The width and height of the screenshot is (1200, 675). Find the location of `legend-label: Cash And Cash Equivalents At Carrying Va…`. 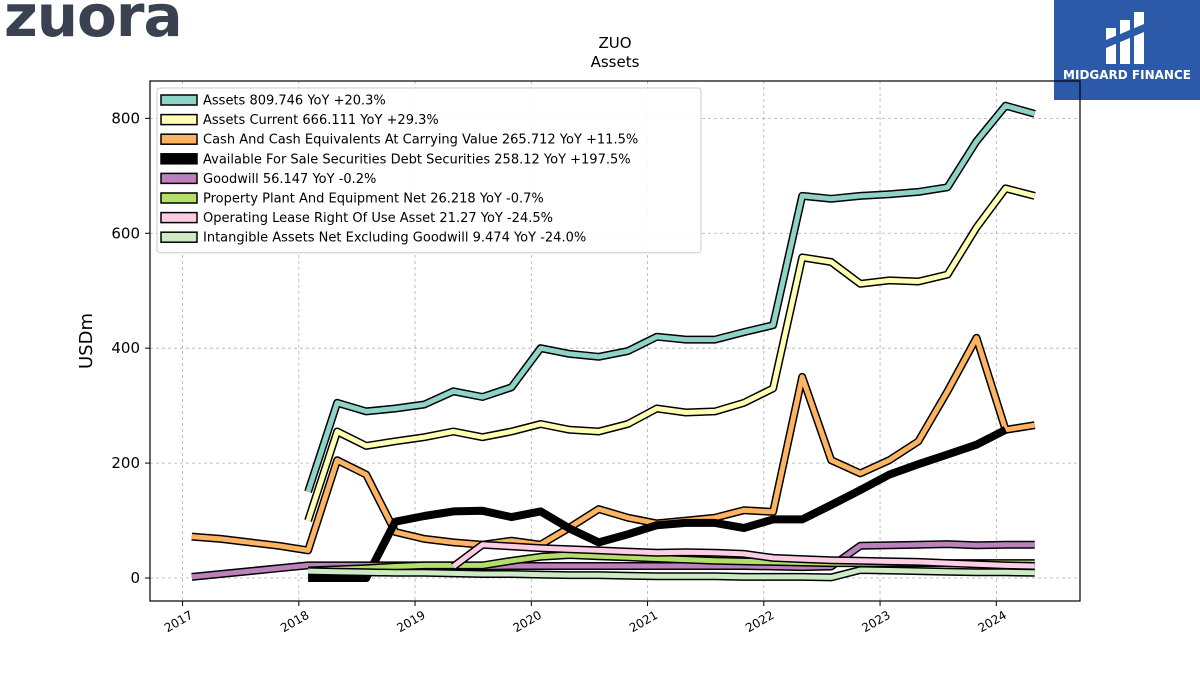

legend-label: Cash And Cash Equivalents At Carrying Va… is located at coordinates (420, 140).